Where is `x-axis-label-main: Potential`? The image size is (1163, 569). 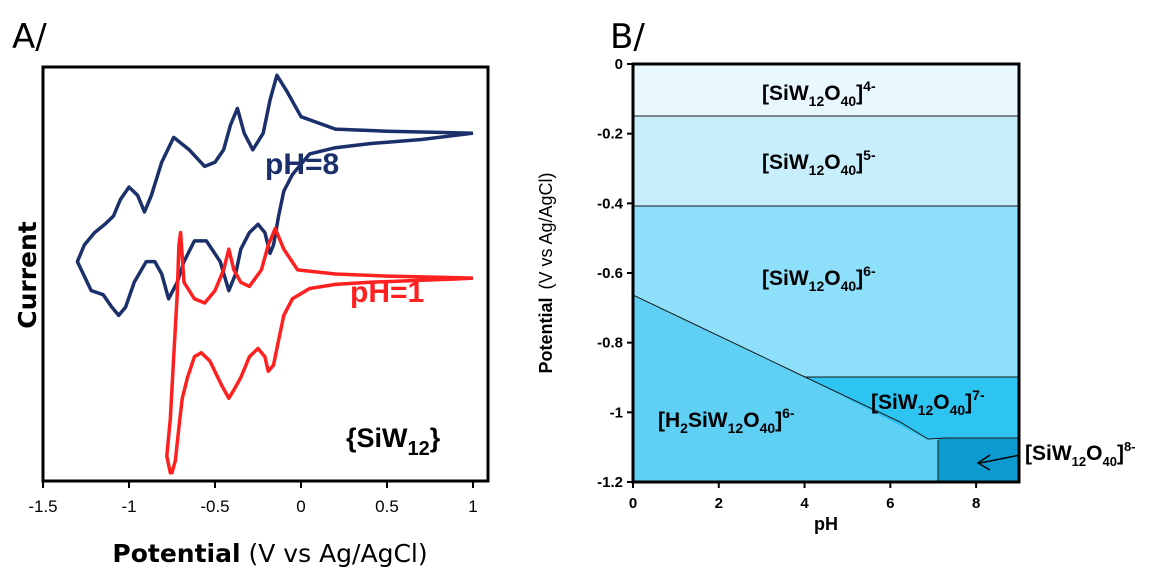 x-axis-label-main: Potential is located at coordinates (176, 553).